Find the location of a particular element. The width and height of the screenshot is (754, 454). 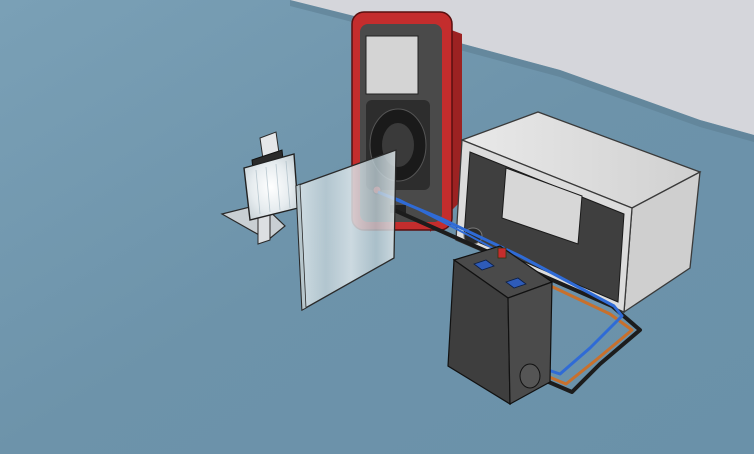

light-source is located at coordinates (259, 188).